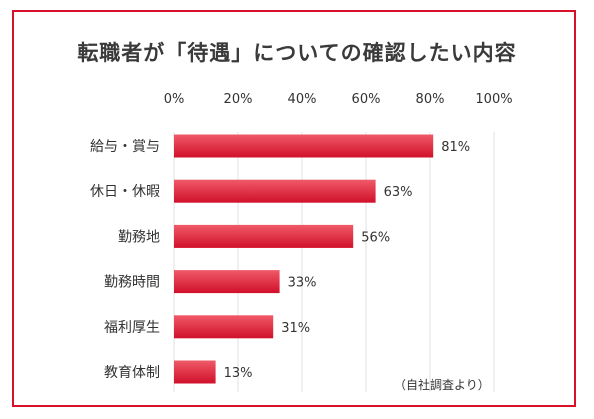  I want to click on source-note: （自社調査より）, so click(442, 385).